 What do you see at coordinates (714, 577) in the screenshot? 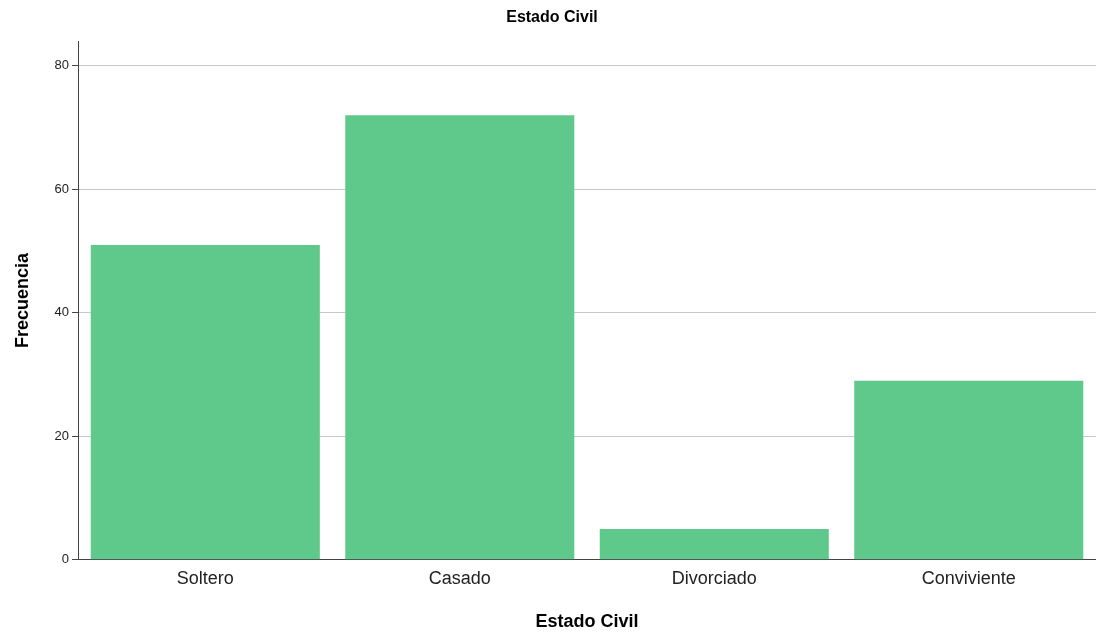
I see `x-tick-label: Divorciado` at bounding box center [714, 577].